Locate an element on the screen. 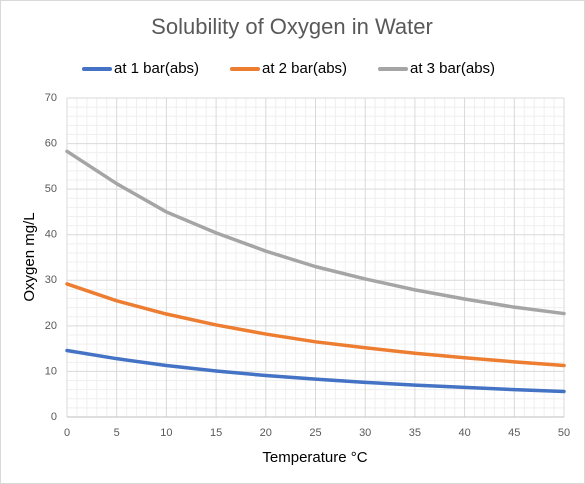 Image resolution: width=585 pixels, height=484 pixels. chart-title: Solubility of Oxygen in Water is located at coordinates (292, 26).